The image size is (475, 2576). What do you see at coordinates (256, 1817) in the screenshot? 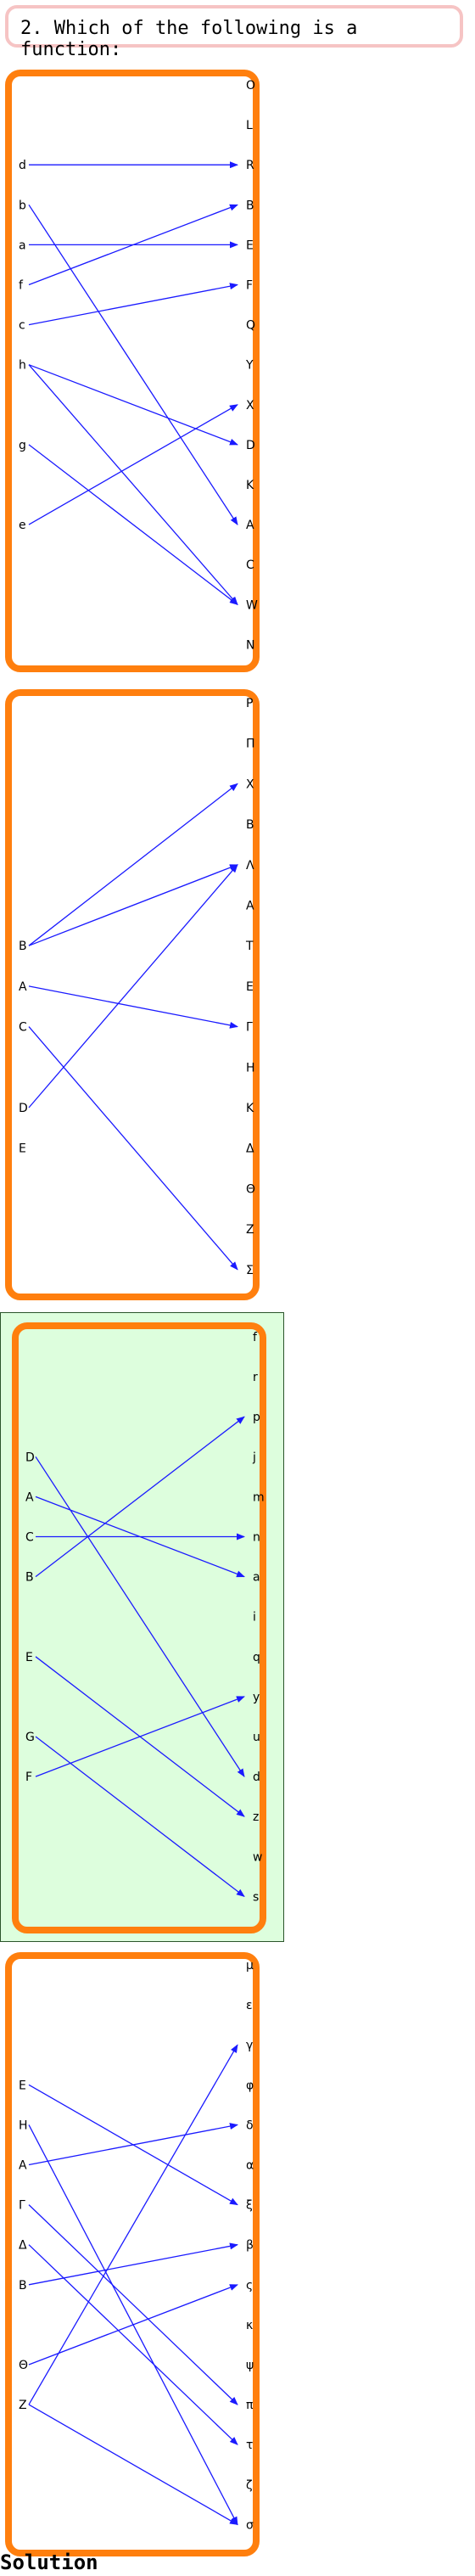
I see `codomain-element-label: z` at bounding box center [256, 1817].